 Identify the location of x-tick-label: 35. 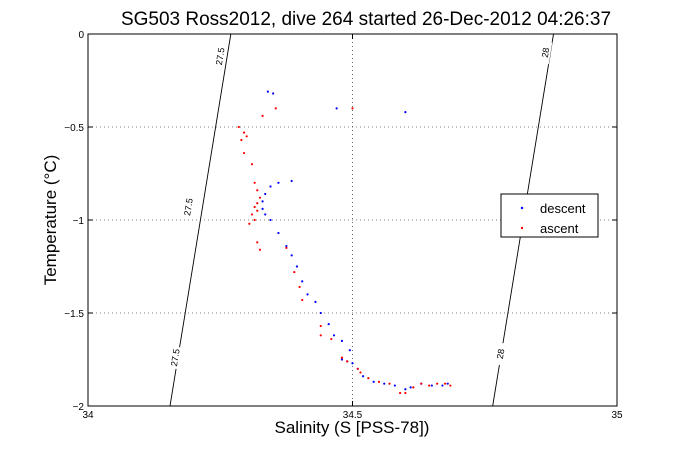
(617, 415).